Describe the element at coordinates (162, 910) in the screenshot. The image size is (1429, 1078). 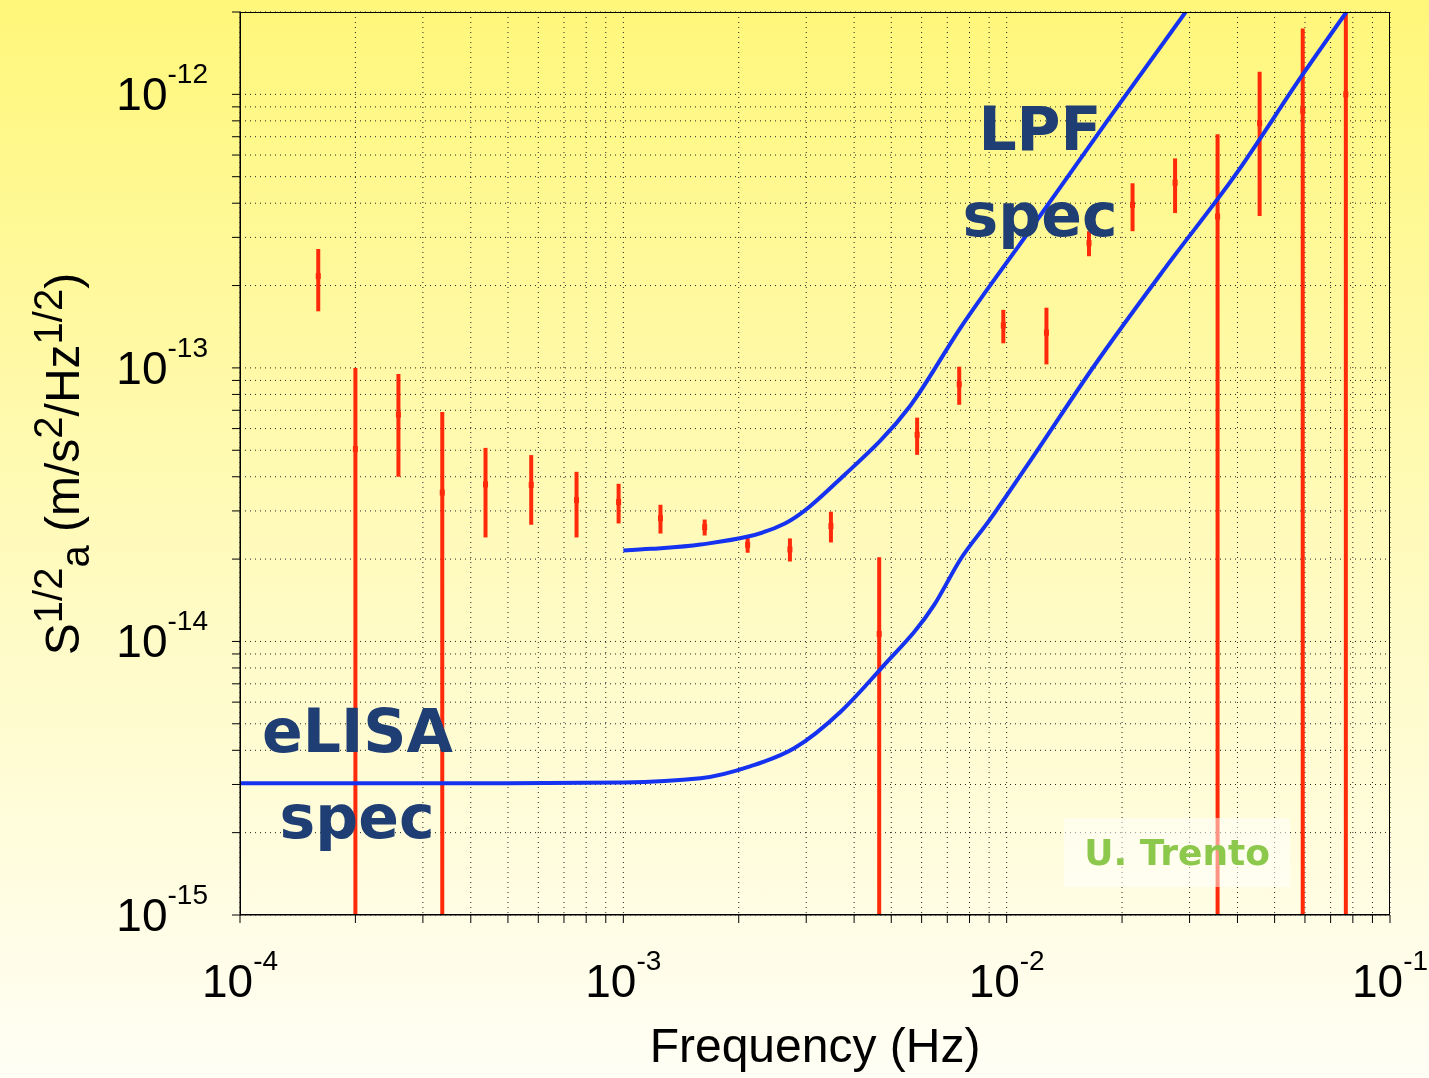
I see `y-tick-label: 10$^{-15}$` at that location.